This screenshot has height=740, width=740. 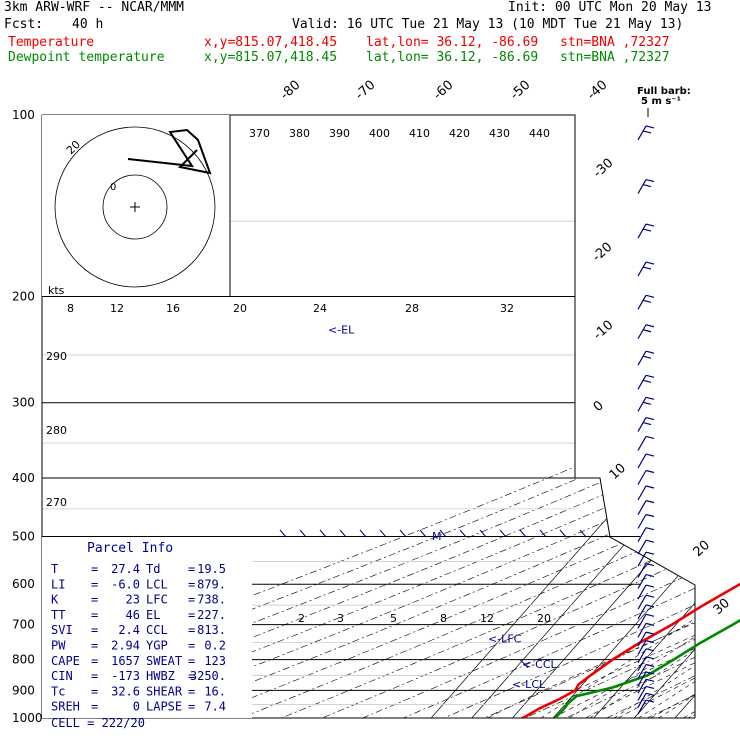 I want to click on parcel-info-panel, so click(x=147, y=627).